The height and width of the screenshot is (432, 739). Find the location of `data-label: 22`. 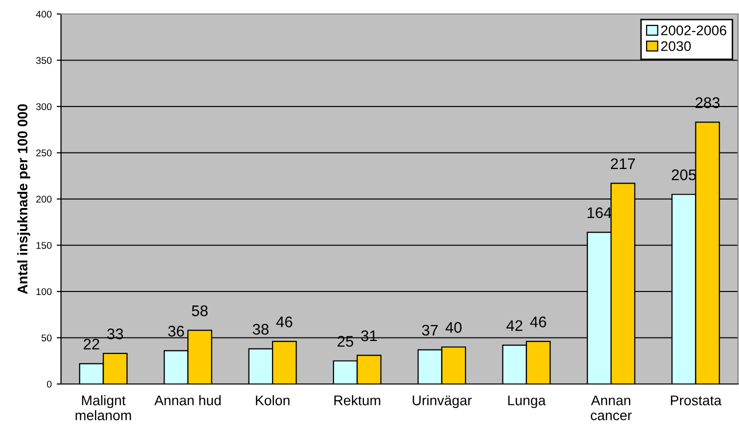

data-label: 22 is located at coordinates (92, 344).